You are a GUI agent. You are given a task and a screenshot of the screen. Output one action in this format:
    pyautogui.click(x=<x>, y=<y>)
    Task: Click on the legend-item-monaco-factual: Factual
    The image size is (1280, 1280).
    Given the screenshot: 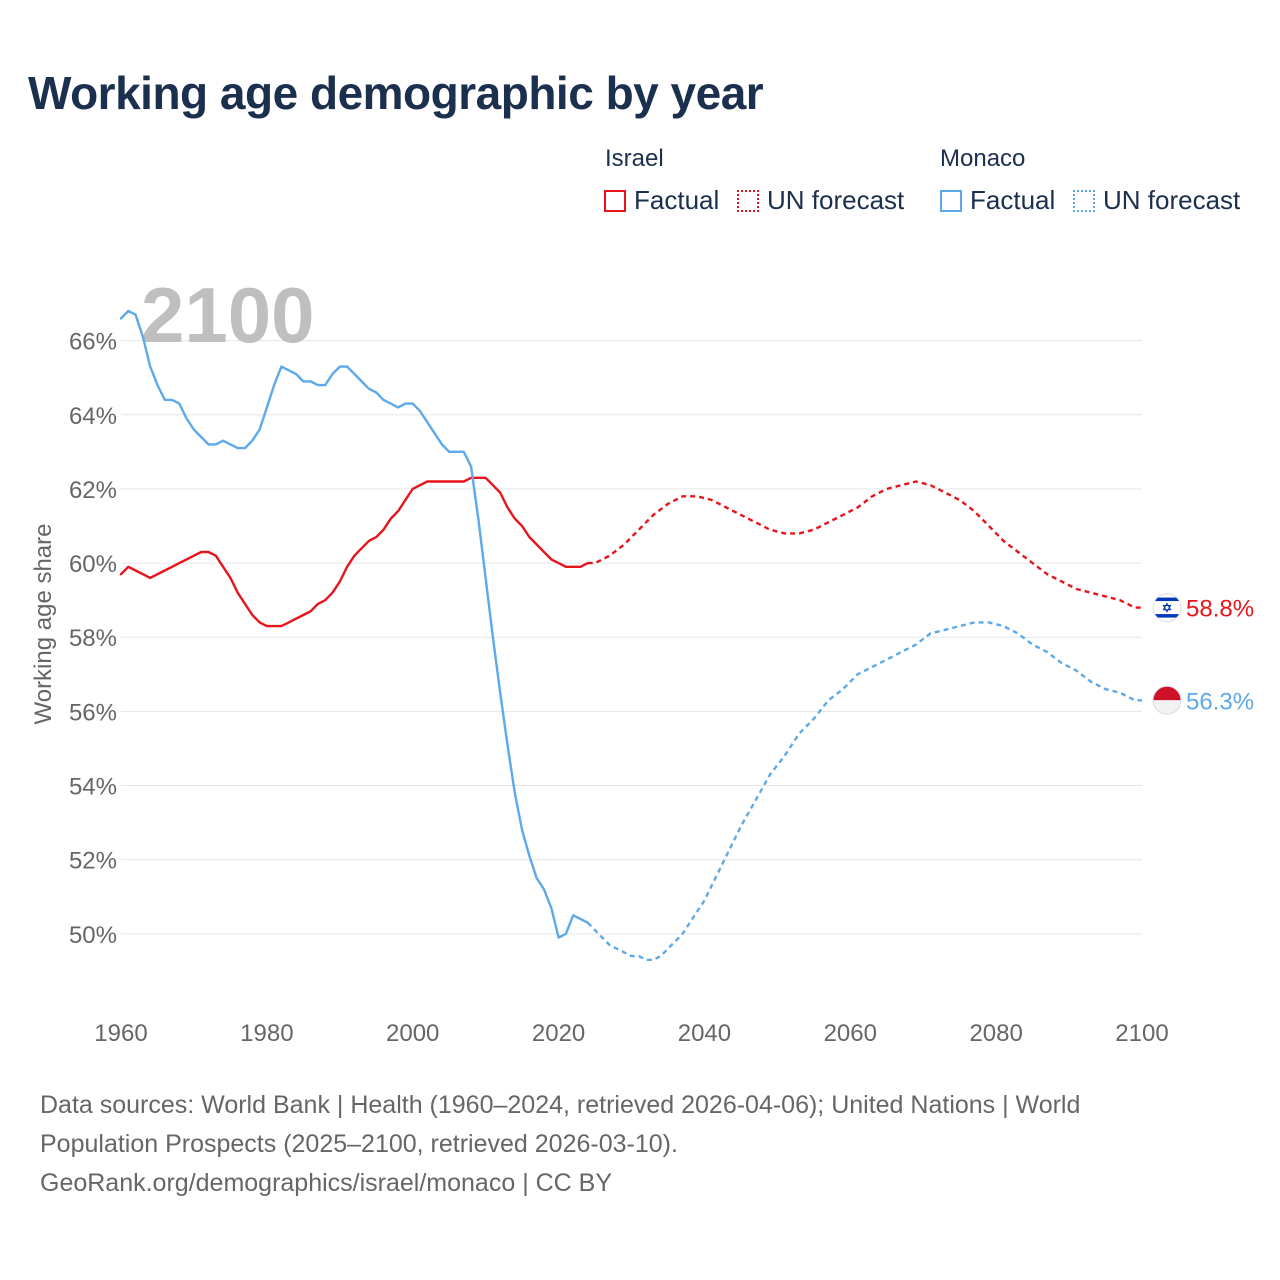 What is the action you would take?
    pyautogui.click(x=997, y=200)
    